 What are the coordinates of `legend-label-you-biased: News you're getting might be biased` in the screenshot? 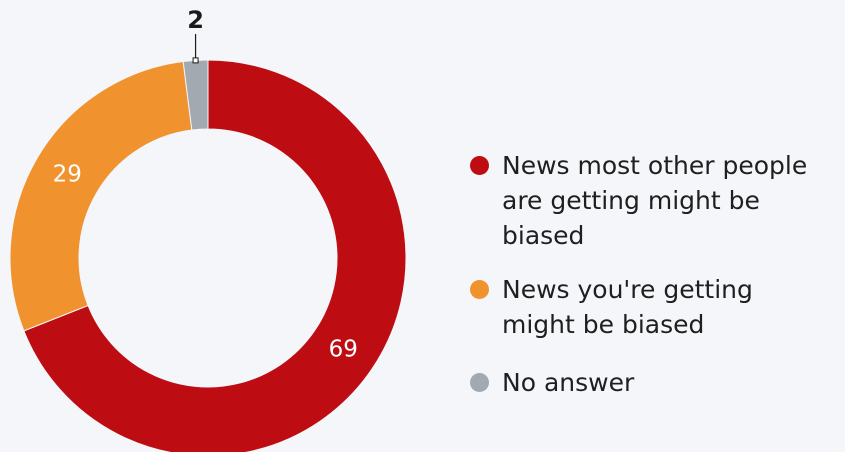 It's located at (627, 307).